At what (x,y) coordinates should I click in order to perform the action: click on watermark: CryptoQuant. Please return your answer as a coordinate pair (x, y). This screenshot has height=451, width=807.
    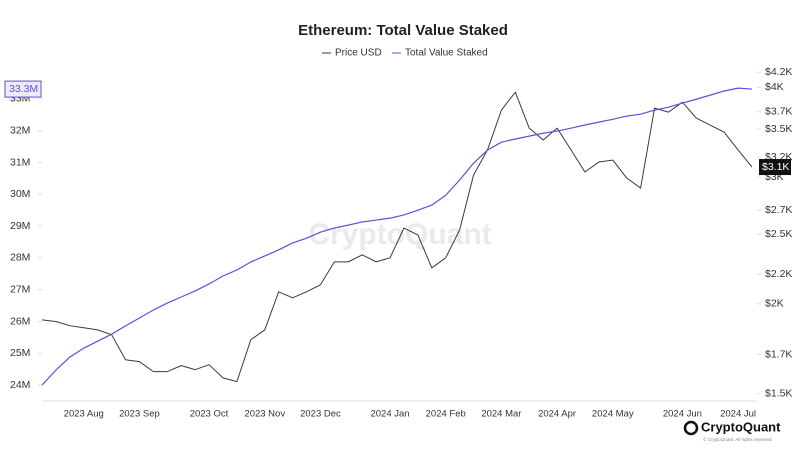
    Looking at the image, I should click on (399, 234).